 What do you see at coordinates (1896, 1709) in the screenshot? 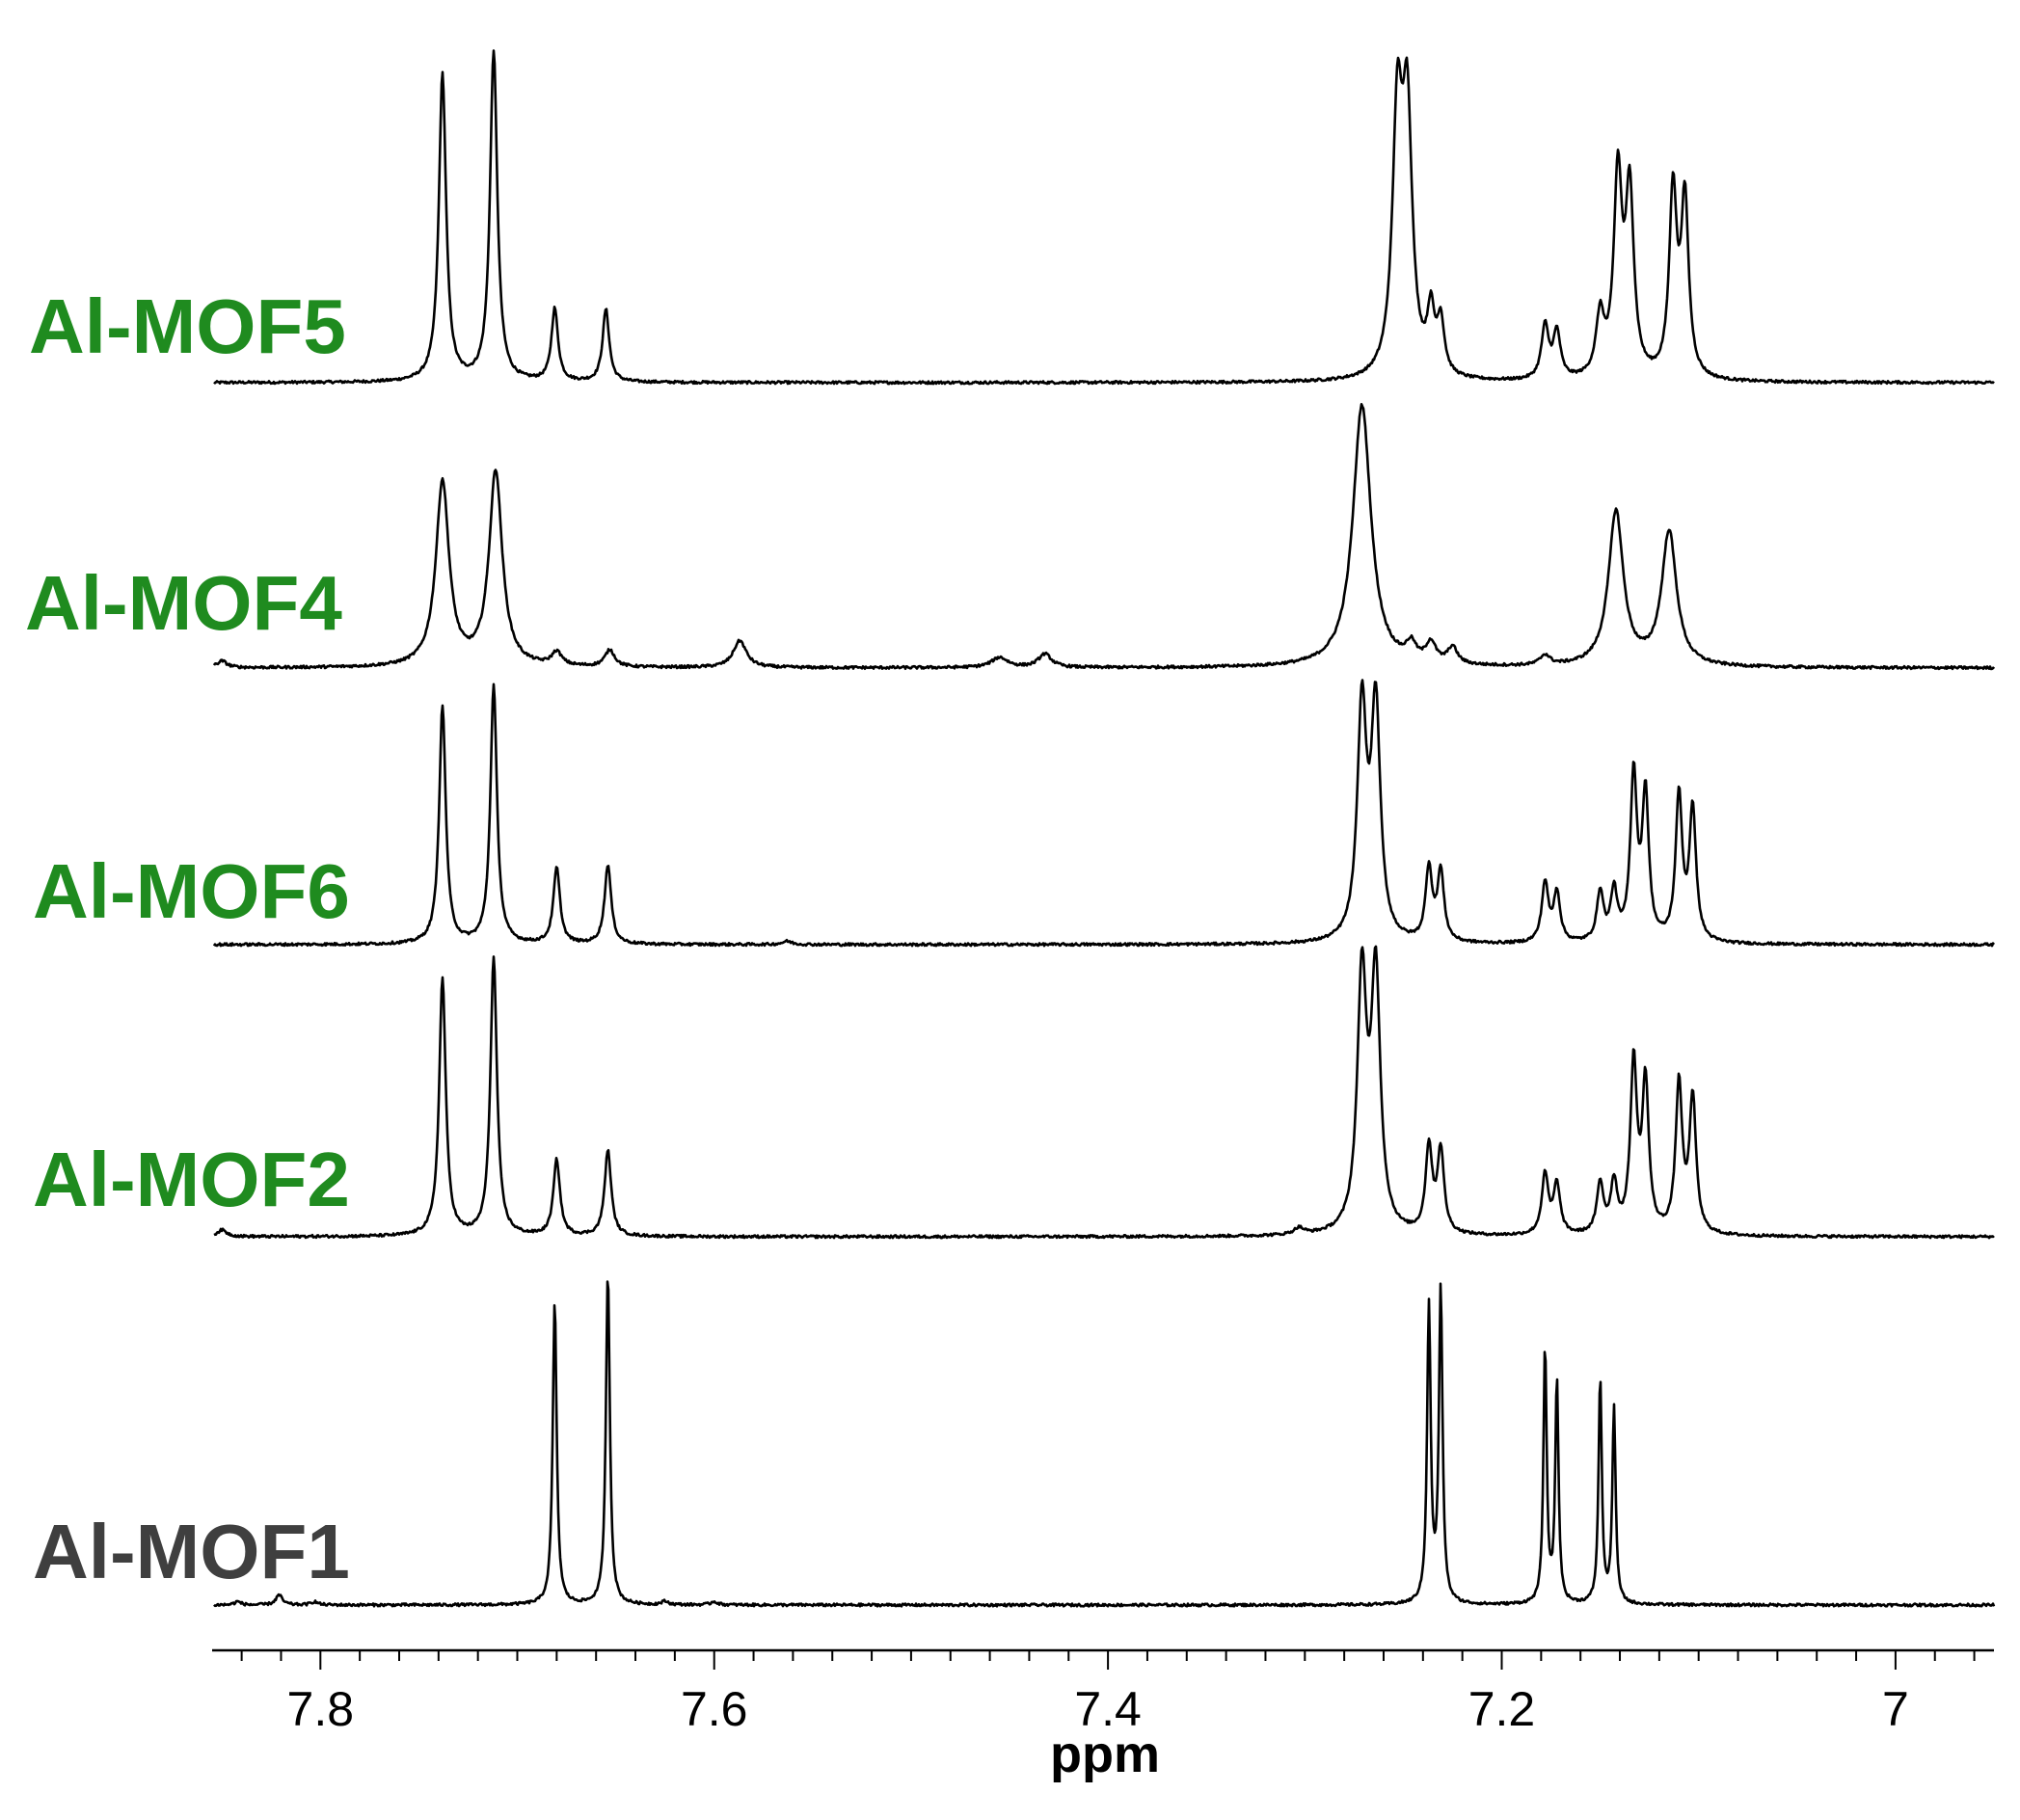
I see `x-tick-label: 7` at bounding box center [1896, 1709].